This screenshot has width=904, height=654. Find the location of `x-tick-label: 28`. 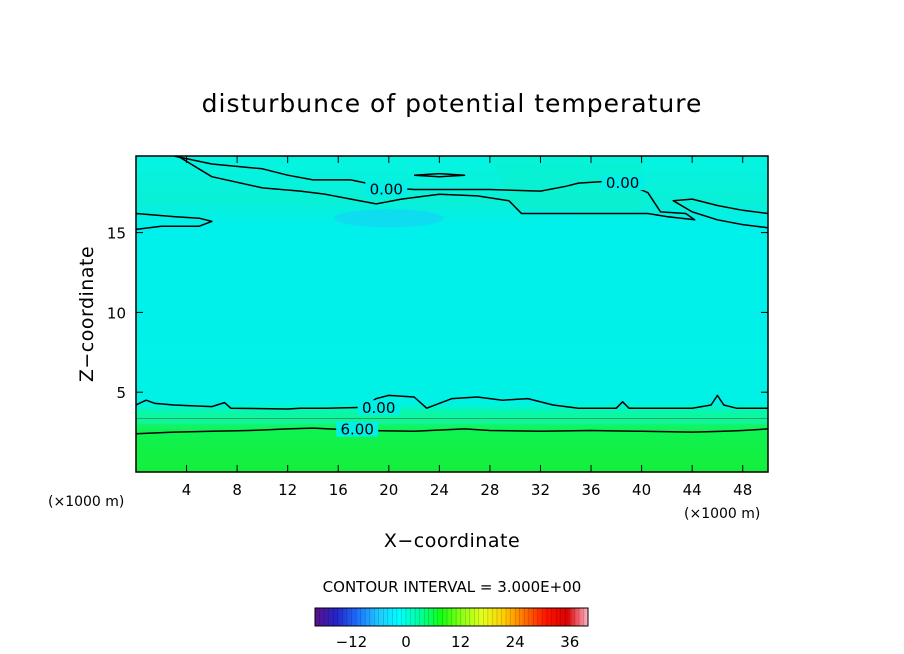

x-tick-label: 28 is located at coordinates (489, 490).